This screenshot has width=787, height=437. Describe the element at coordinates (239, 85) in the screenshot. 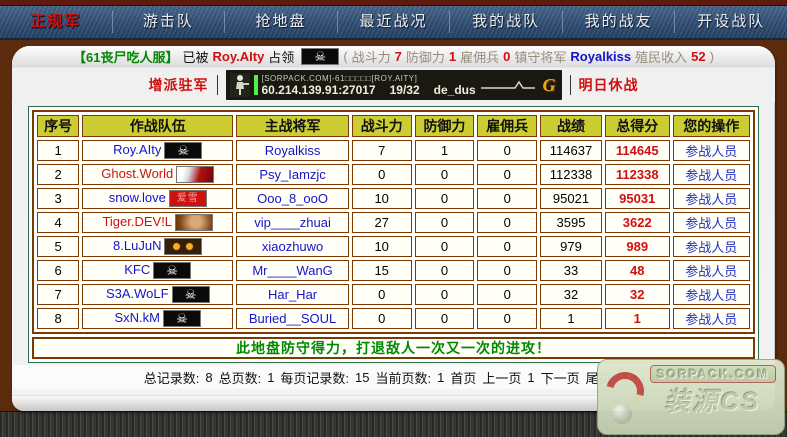

I see `cs-player-icon` at that location.